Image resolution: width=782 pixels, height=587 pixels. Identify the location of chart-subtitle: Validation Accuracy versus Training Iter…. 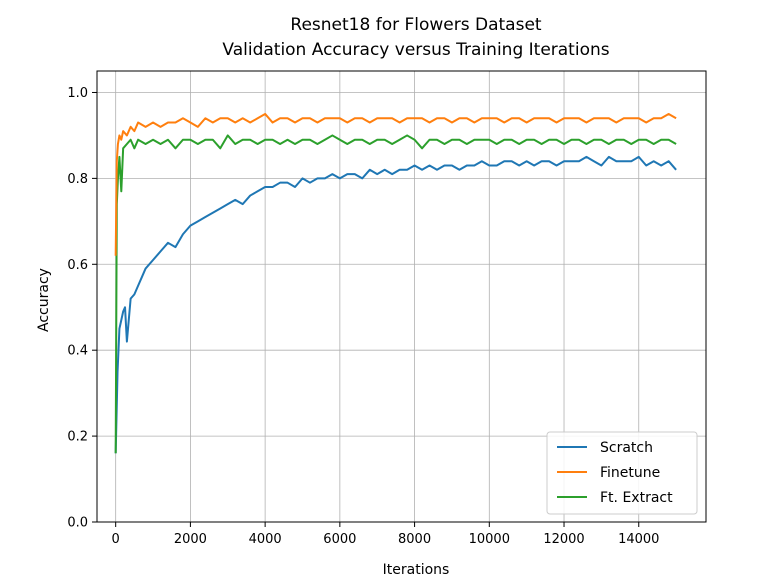
(415, 50).